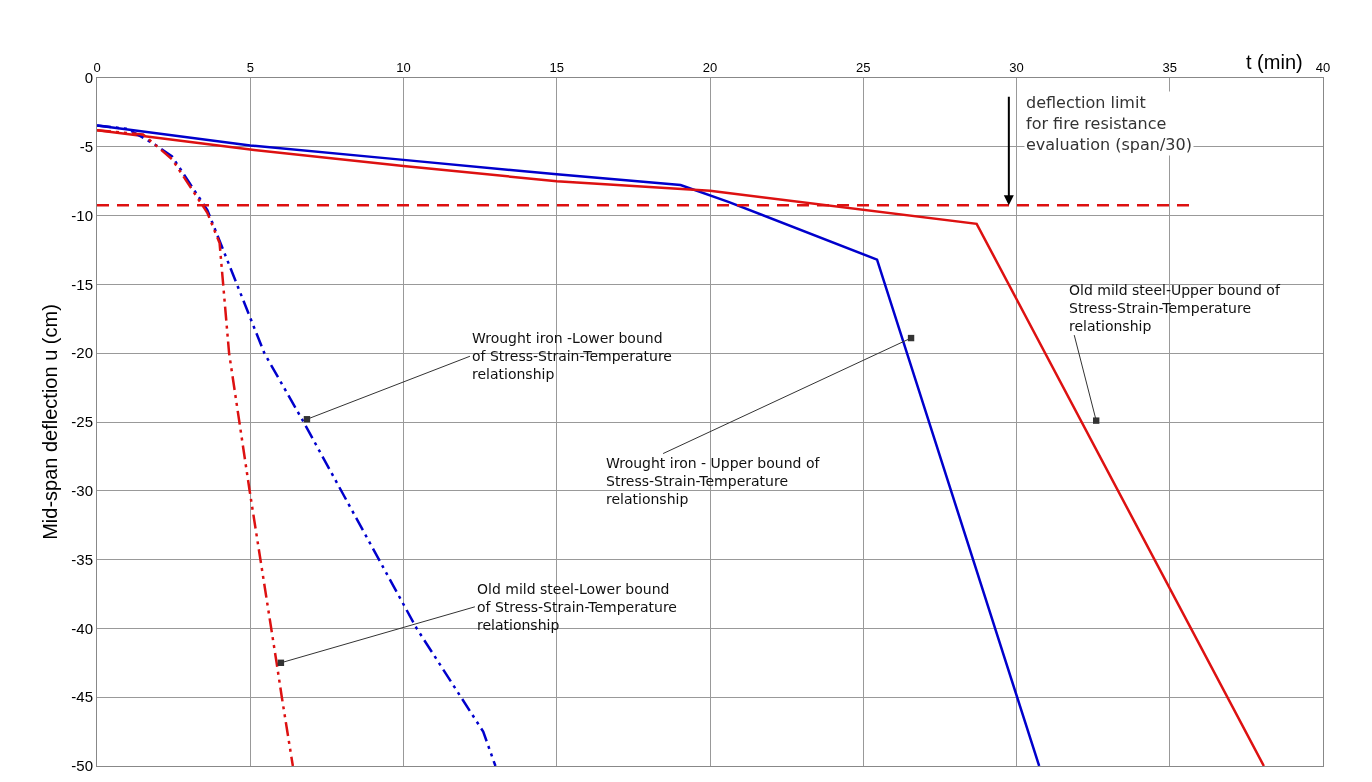 The image size is (1372, 782). What do you see at coordinates (713, 481) in the screenshot?
I see `annotation: Wrought iron - Upper bound of Stress-Strain-Temperature relationship` at bounding box center [713, 481].